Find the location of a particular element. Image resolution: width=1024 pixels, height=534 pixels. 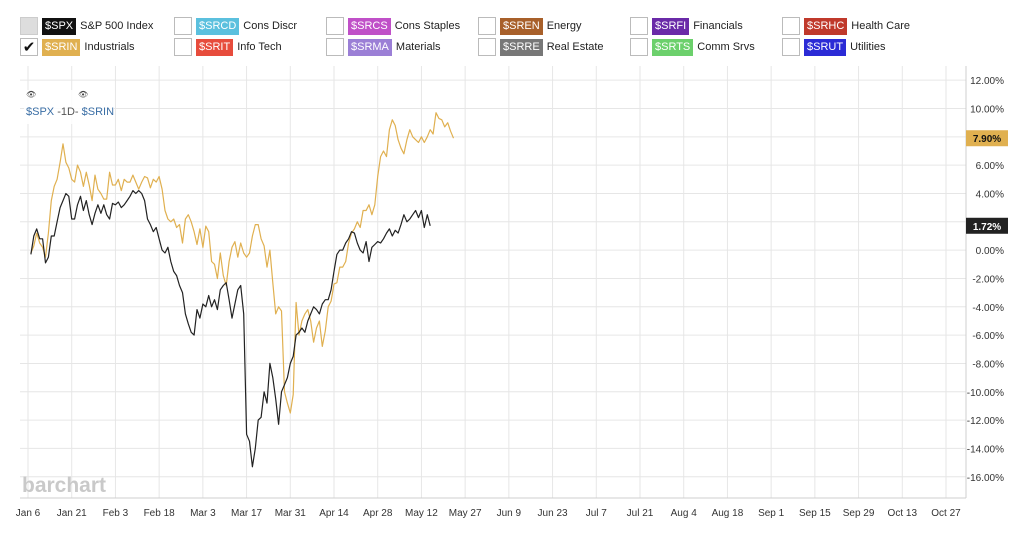

last-value-tag-srin is located at coordinates (987, 138).